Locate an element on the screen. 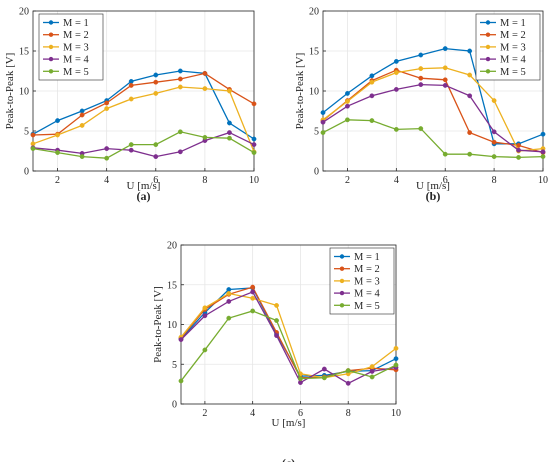  panel-label: (b) is located at coordinates (433, 196).